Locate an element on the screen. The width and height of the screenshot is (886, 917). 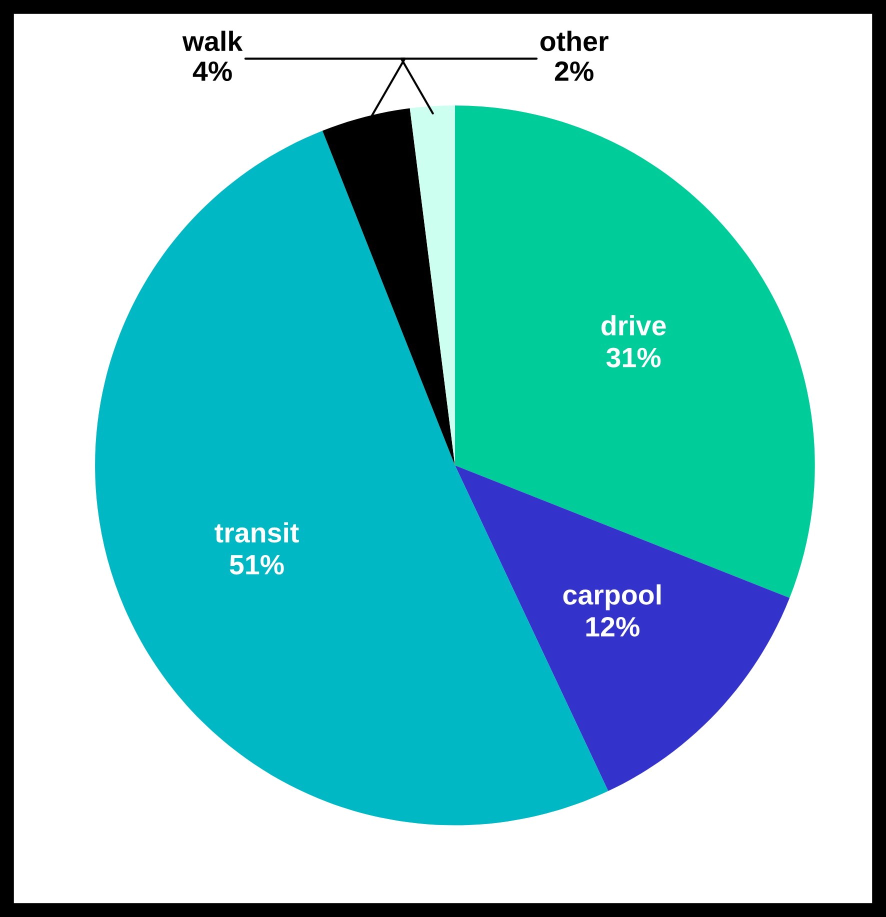
data-label: 51% is located at coordinates (257, 564).